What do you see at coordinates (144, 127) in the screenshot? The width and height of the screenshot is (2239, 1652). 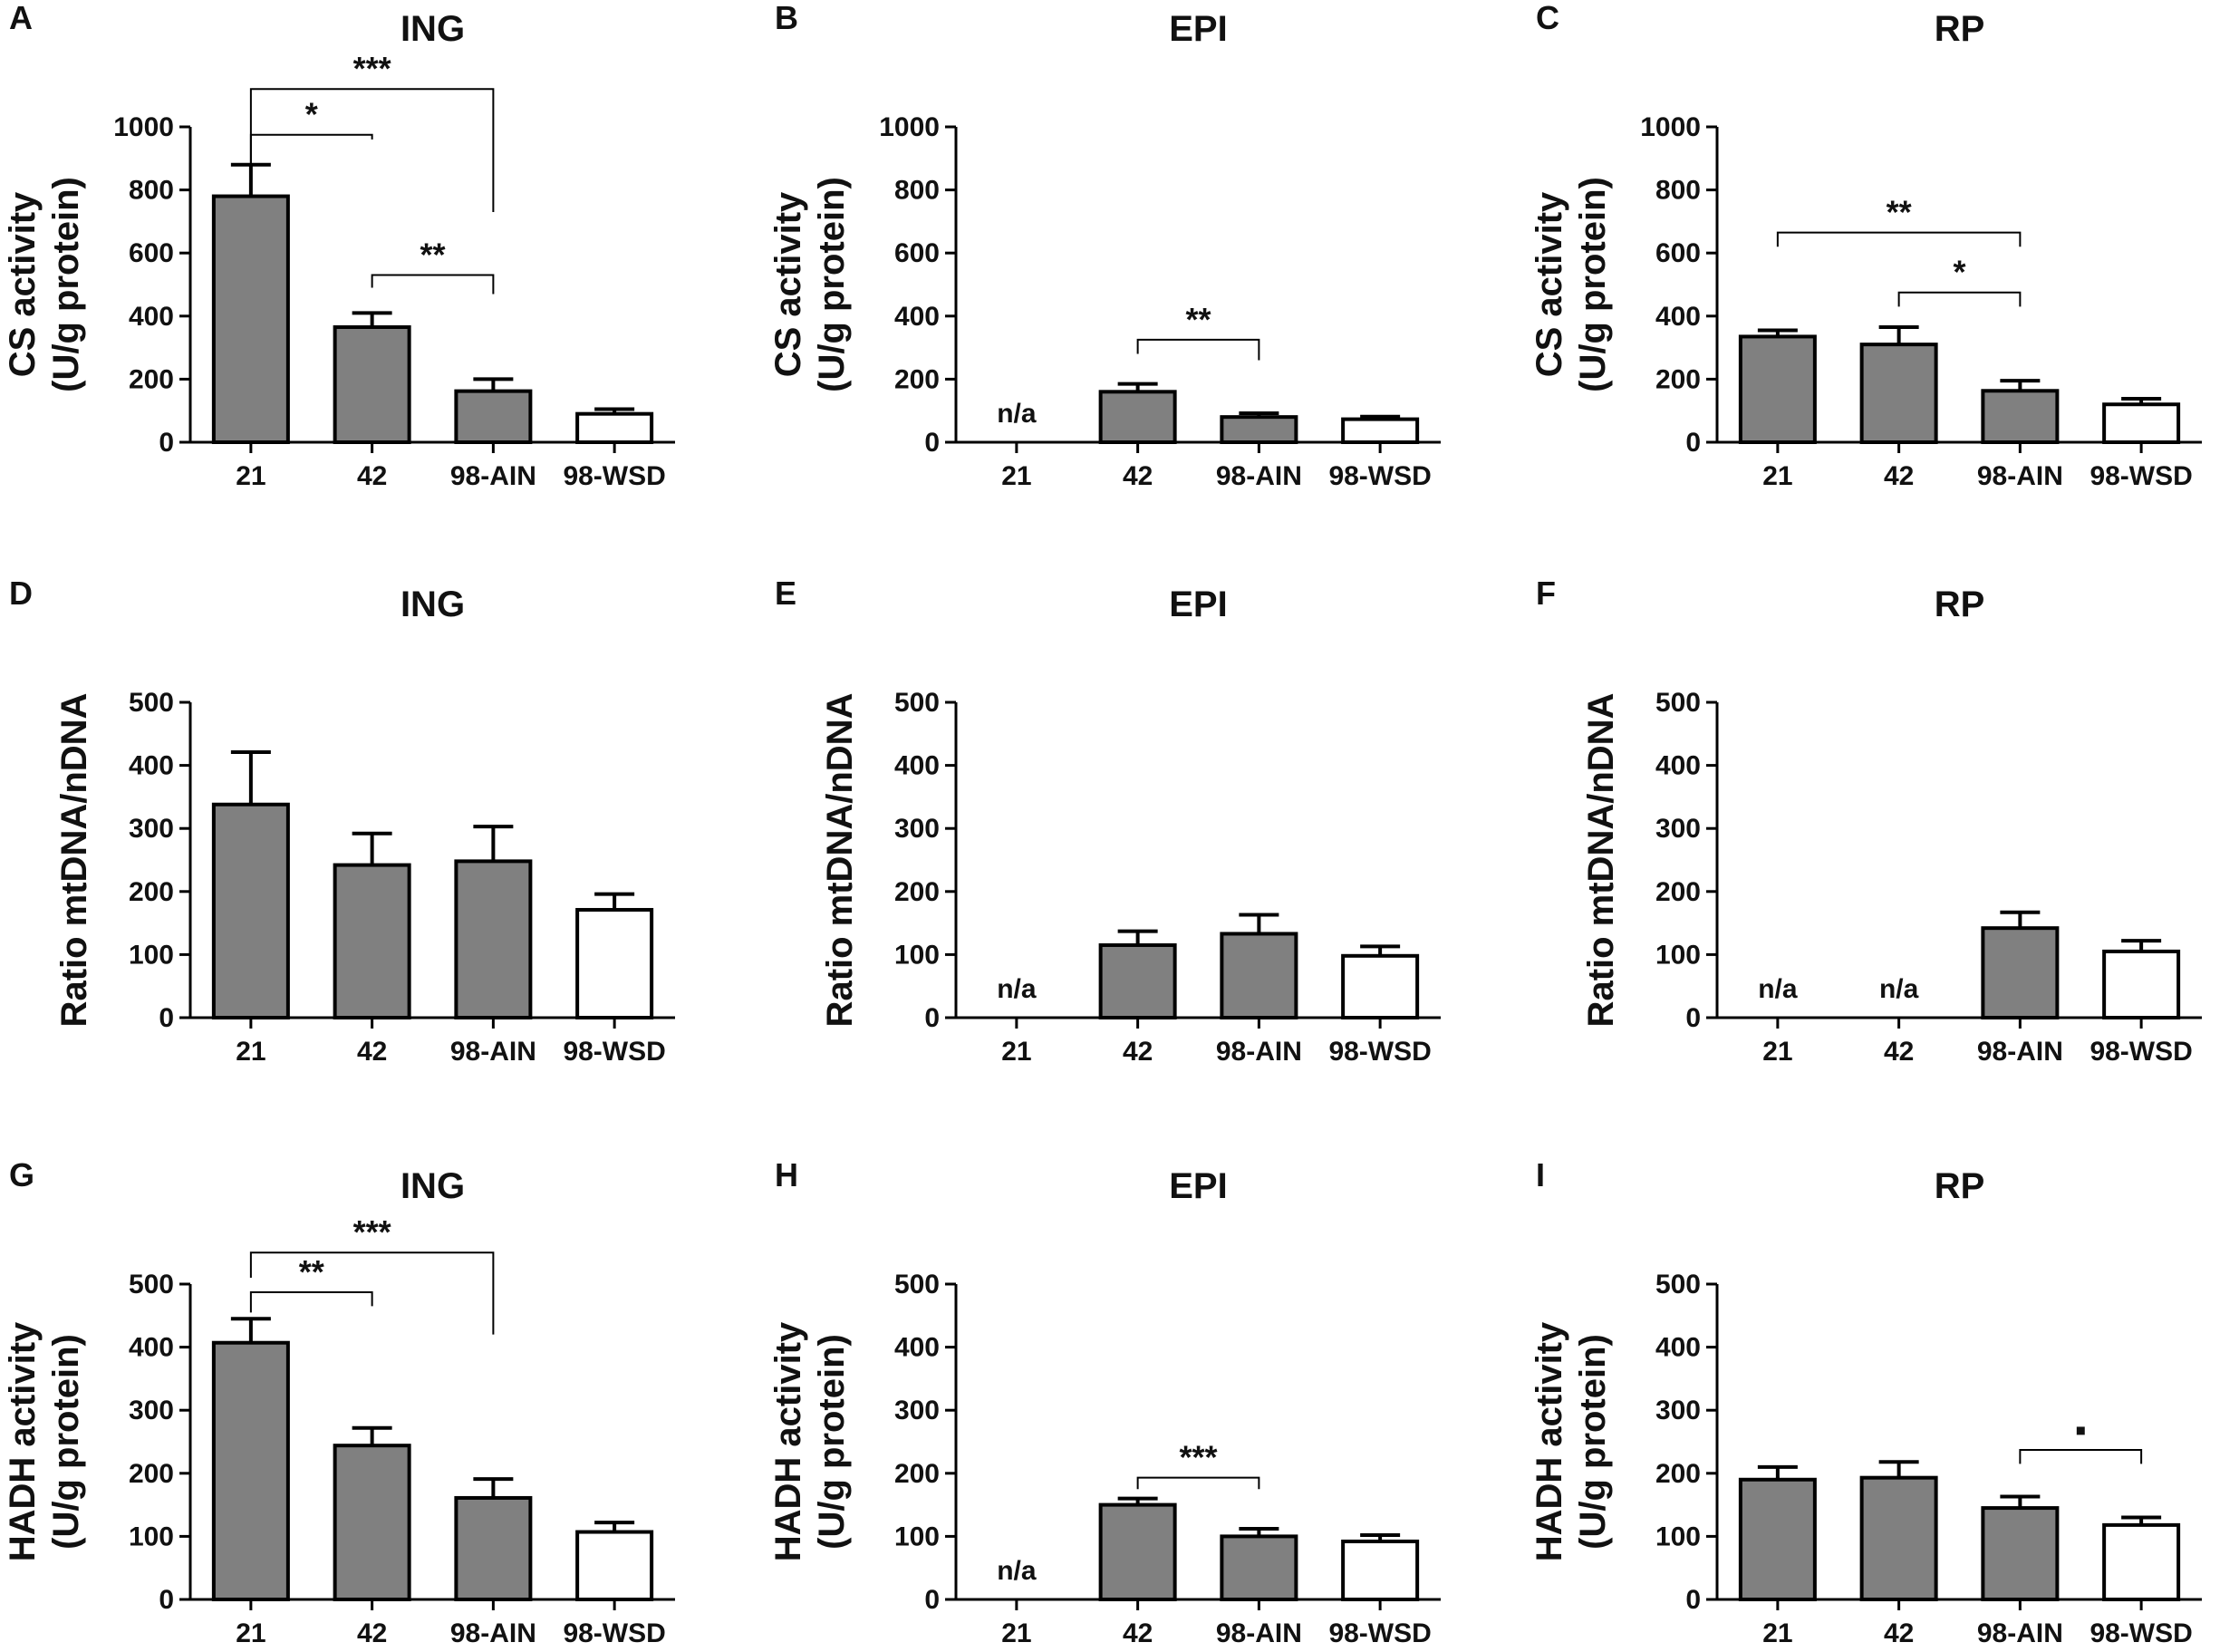 I see `y-tick-label: 1000` at bounding box center [144, 127].